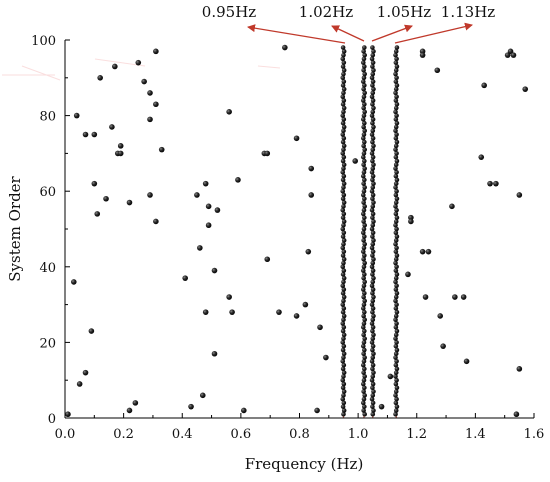  I want to click on x-axis-ticks: 0.0 0.2 0.4 0.6 0.8 1.0 1.2 1.4 1.6, so click(299, 427).